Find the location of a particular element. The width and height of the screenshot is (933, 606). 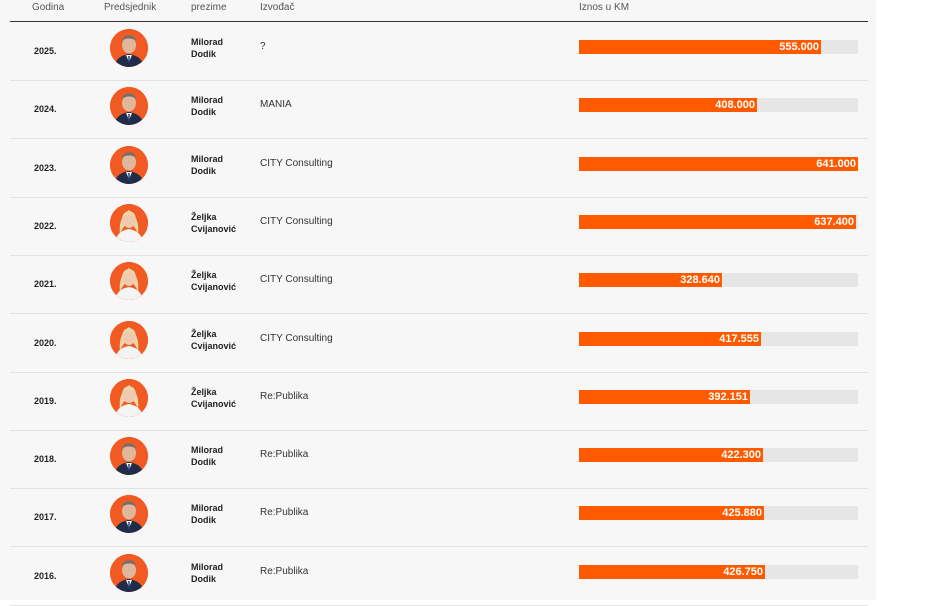

bar-track: 555.000 is located at coordinates (718, 47).